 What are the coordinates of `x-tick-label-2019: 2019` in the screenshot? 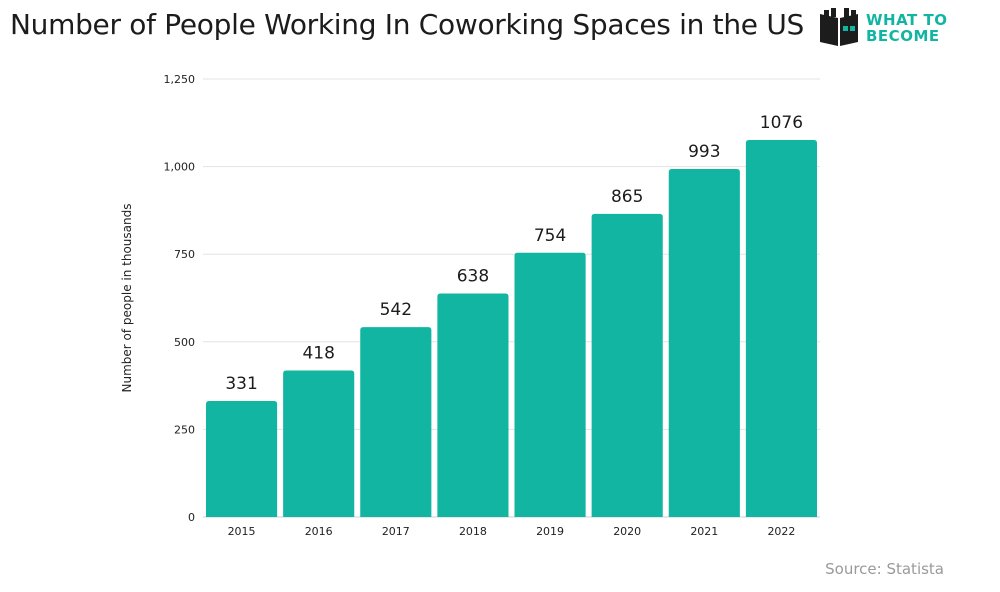 It's located at (550, 531).